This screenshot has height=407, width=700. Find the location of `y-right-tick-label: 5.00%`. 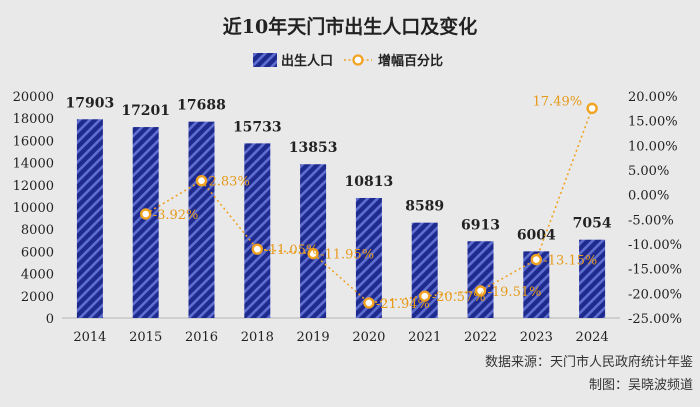

y-right-tick-label: 5.00% is located at coordinates (648, 171).